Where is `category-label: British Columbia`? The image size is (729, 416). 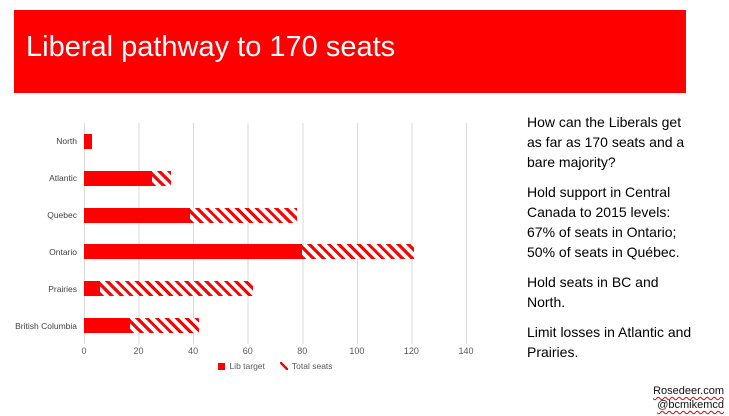 category-label: British Columbia is located at coordinates (46, 325).